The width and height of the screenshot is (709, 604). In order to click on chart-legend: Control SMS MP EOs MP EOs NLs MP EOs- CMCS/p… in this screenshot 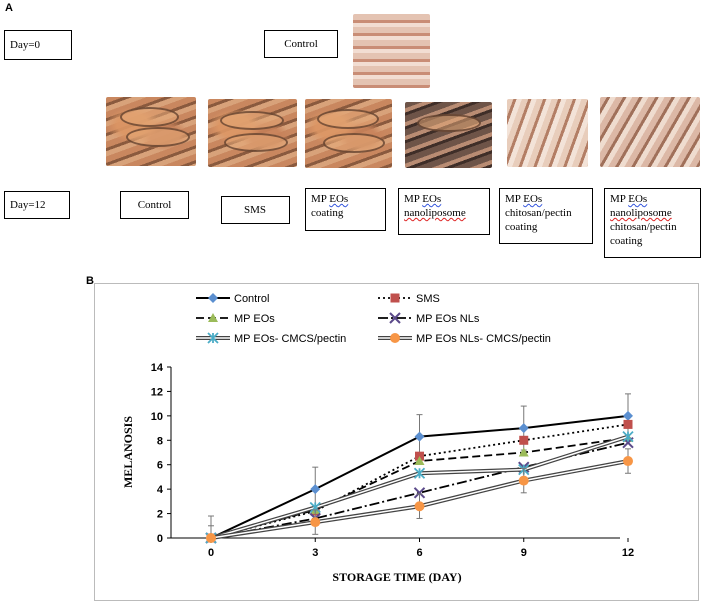, I will do `click(373, 319)`.